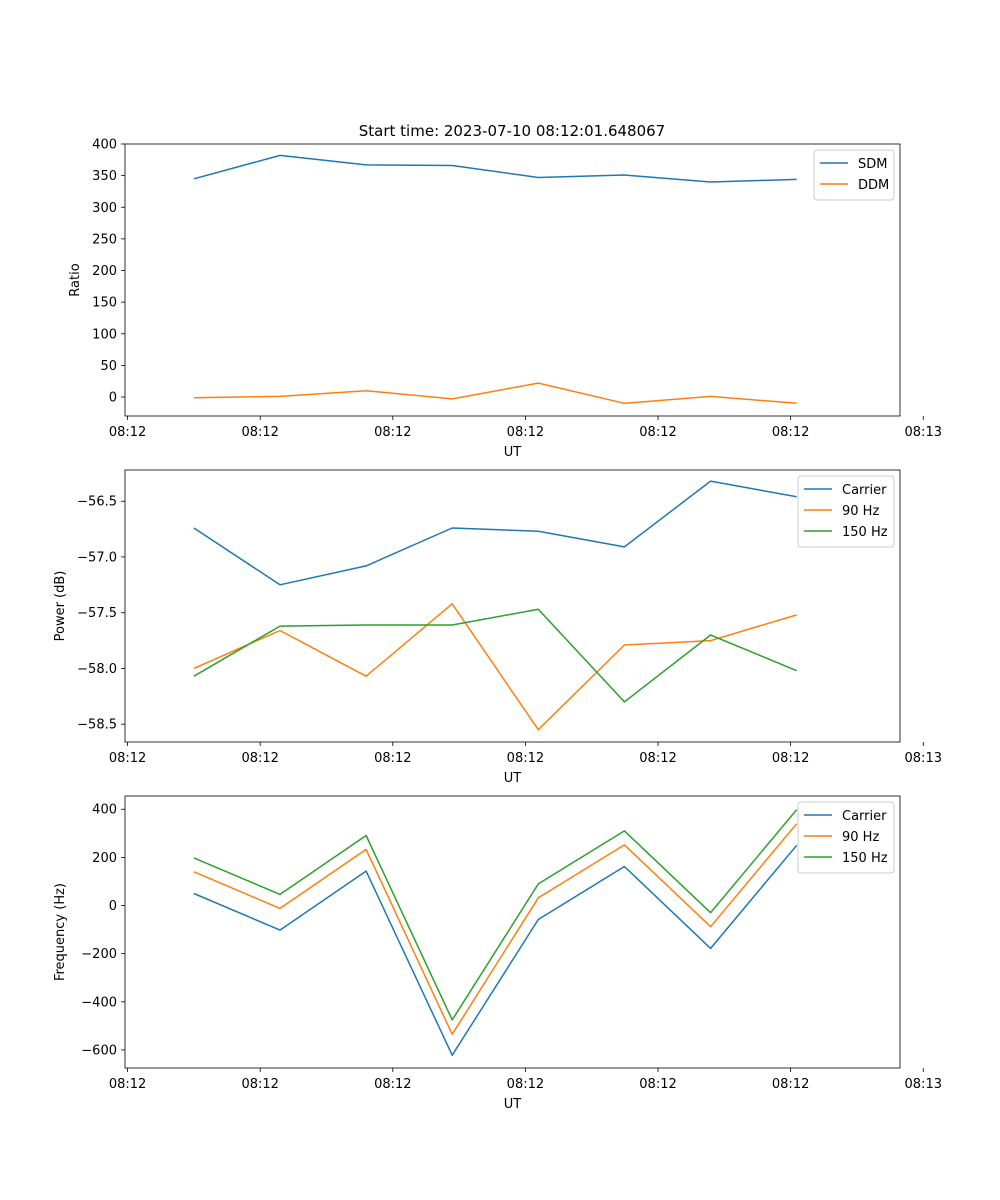 The image size is (1000, 1200). Describe the element at coordinates (99, 1002) in the screenshot. I see `y-tick-label: −400` at that location.